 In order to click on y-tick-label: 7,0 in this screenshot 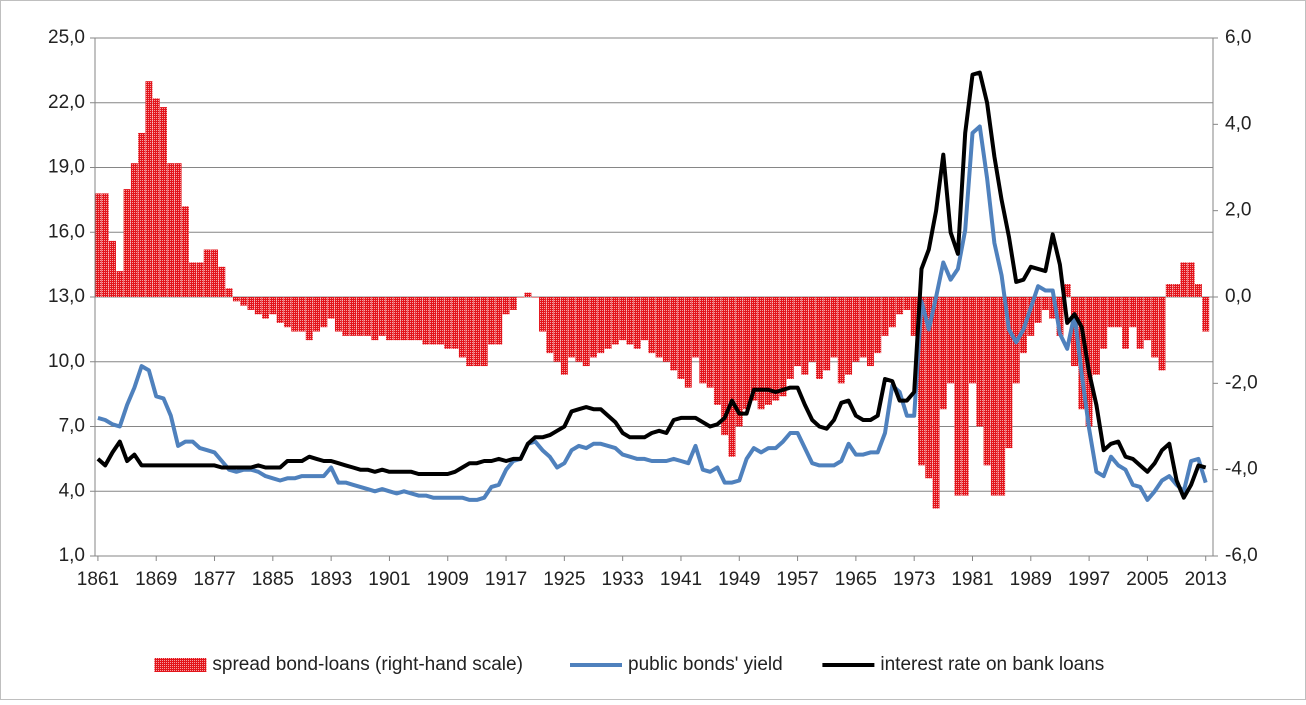, I will do `click(72, 426)`.